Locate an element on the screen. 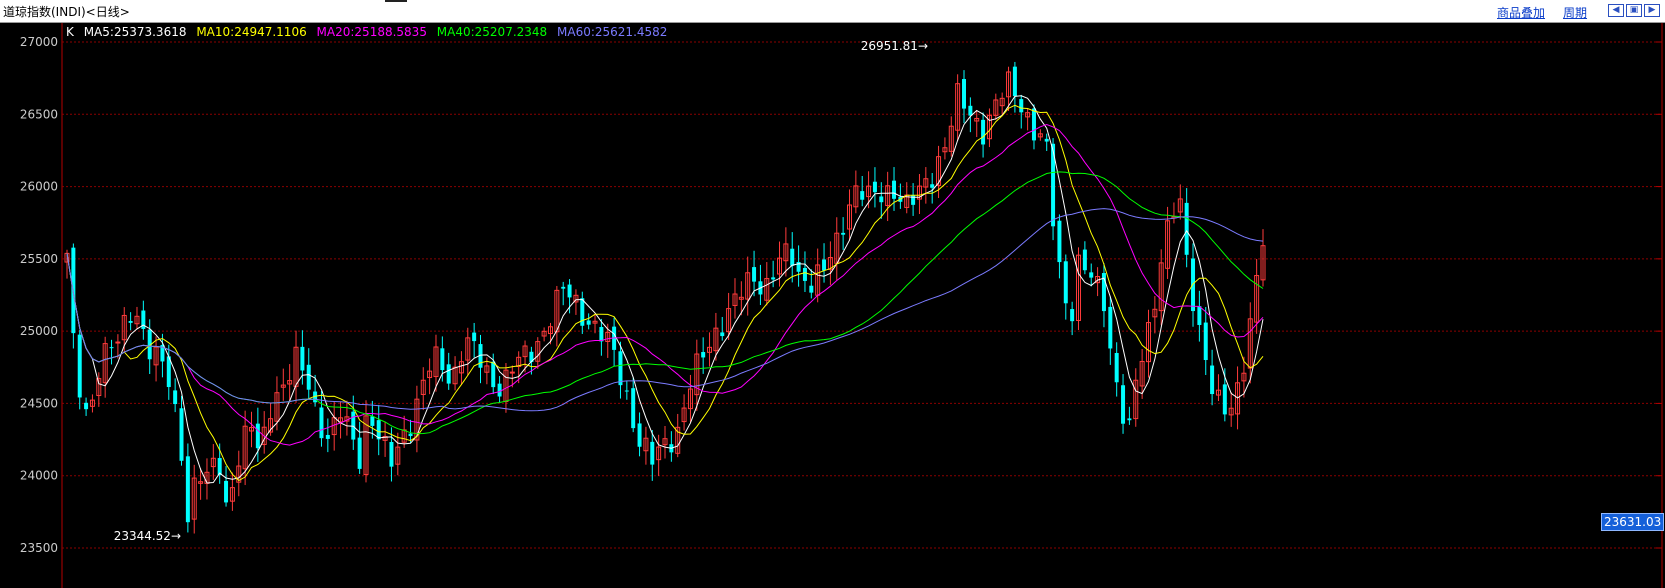  chart-title: 道琼指数(INDI)<日线> is located at coordinates (66, 12).